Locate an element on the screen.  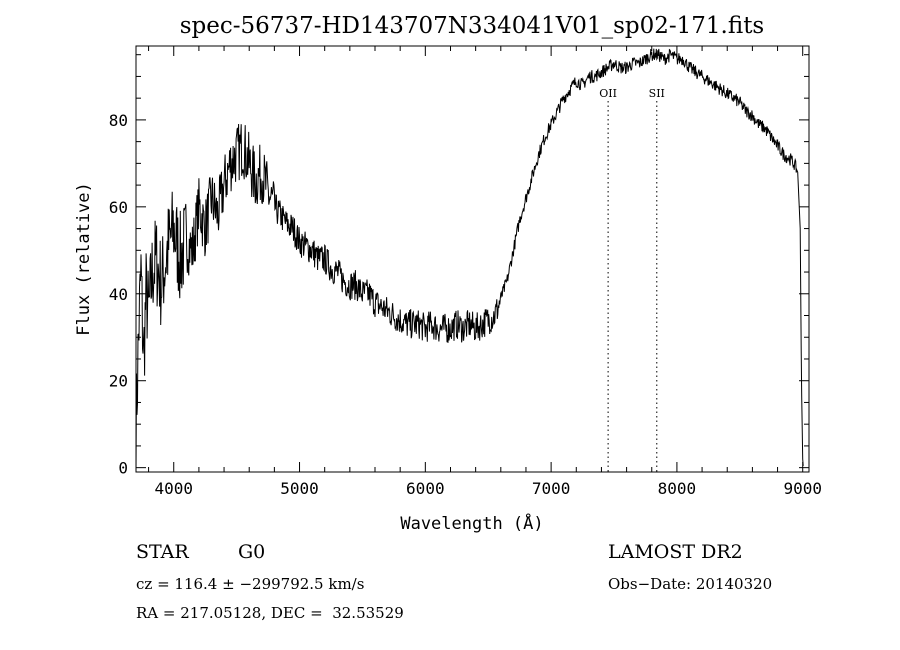
x-axis-label: Wavelength (Å) is located at coordinates (471, 523).